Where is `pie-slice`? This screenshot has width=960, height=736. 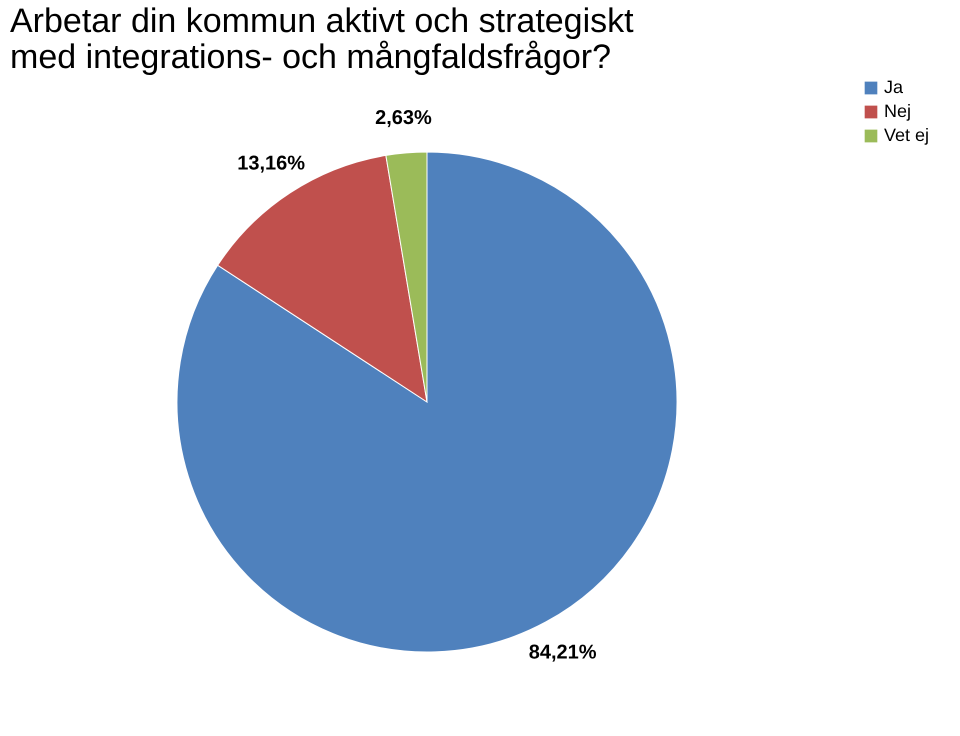
pie-slice is located at coordinates (322, 278).